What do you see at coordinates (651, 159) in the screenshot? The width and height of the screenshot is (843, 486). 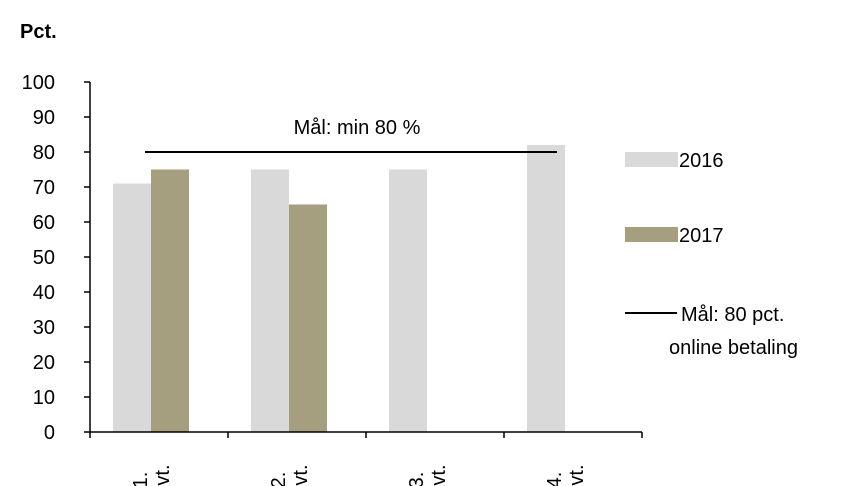 I see `legend-swatch-2016` at bounding box center [651, 159].